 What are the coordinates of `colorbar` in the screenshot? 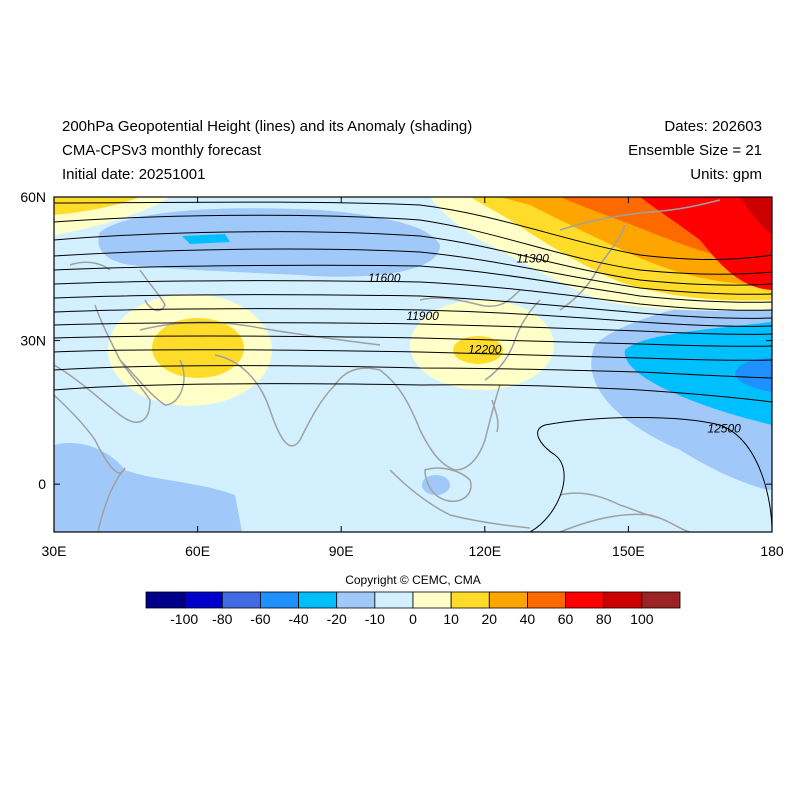 It's located at (413, 600).